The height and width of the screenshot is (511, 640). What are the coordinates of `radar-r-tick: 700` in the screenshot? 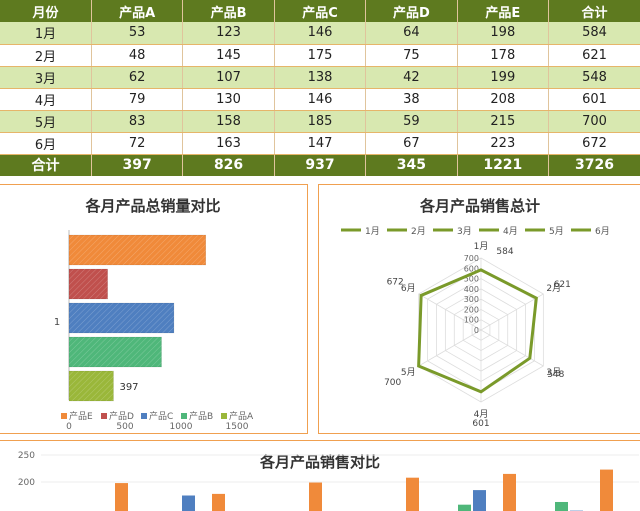 It's located at (471, 258).